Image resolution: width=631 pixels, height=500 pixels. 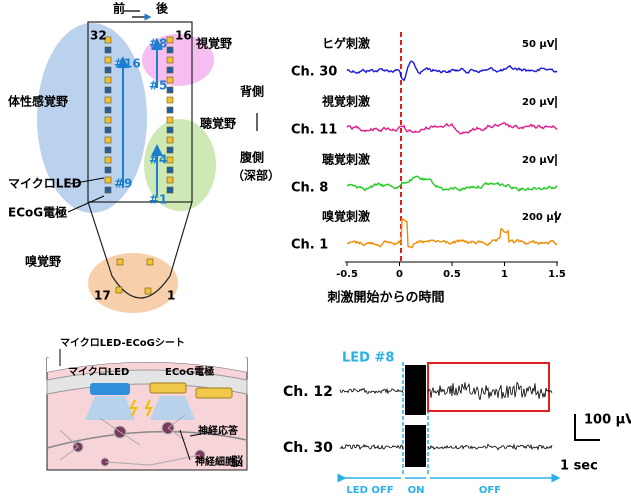 What do you see at coordinates (127, 64) in the screenshot?
I see `label: #16` at bounding box center [127, 64].